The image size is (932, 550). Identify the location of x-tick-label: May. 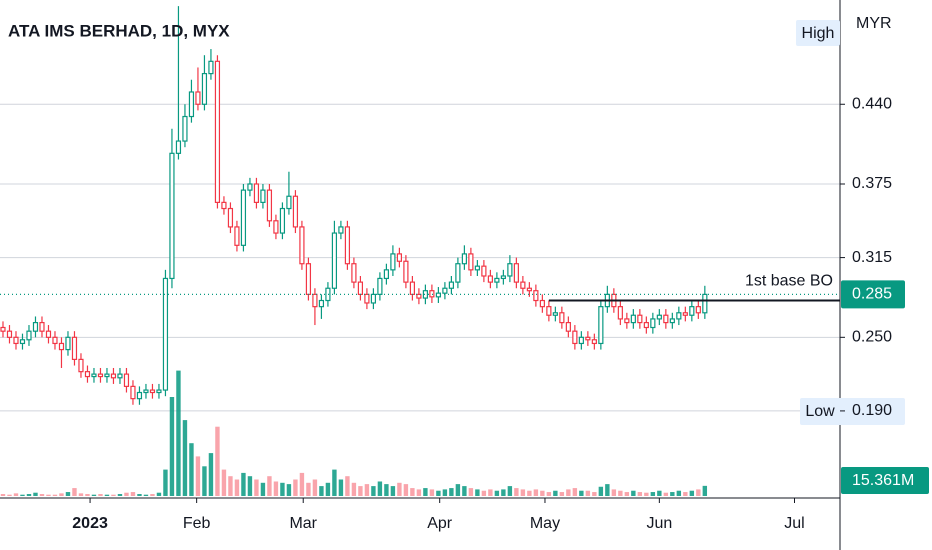
(545, 523).